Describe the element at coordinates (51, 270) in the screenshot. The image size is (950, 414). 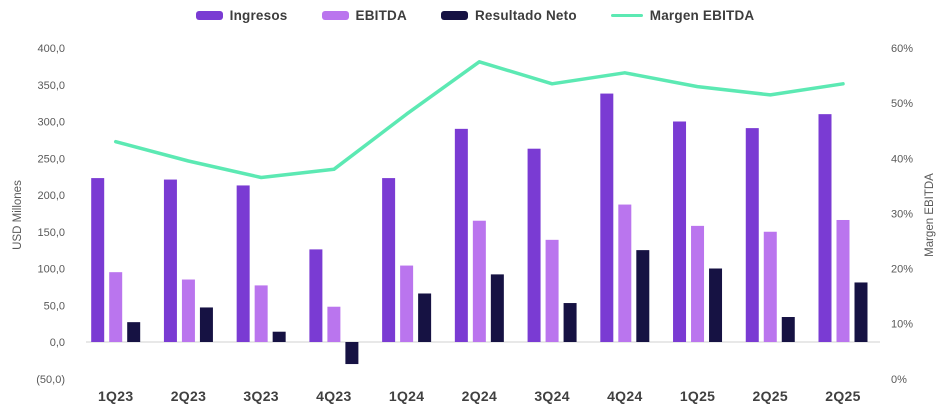
I see `left-axis-tick: 100,0` at that location.